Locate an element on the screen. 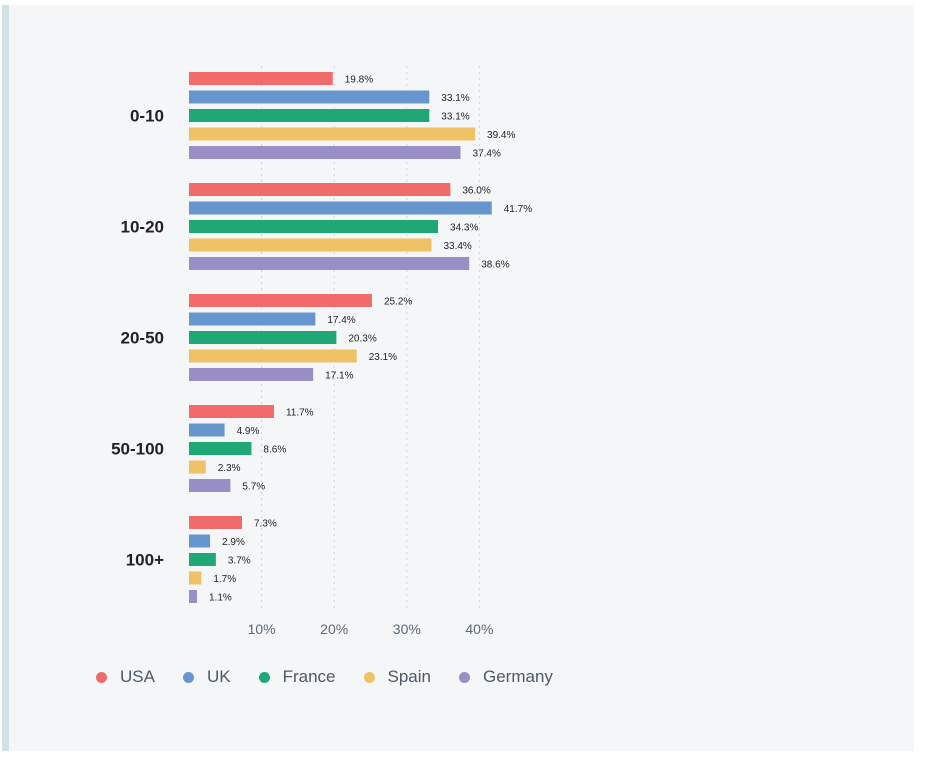  data-label: 4.9% is located at coordinates (248, 431).